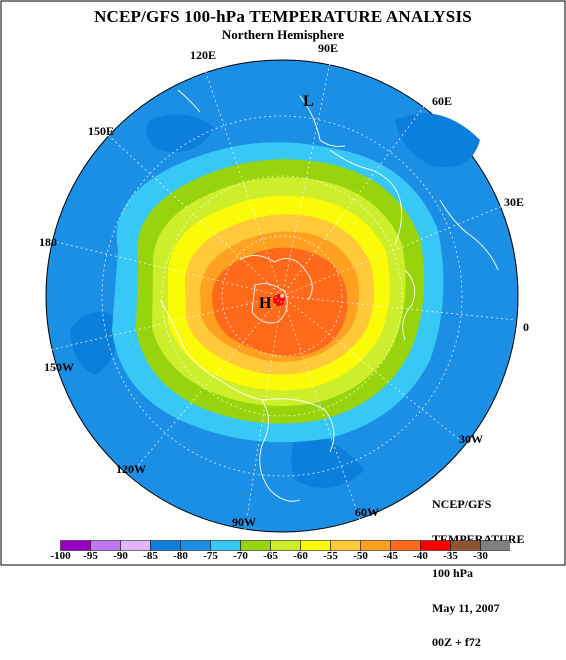 The image size is (566, 660). Describe the element at coordinates (360, 556) in the screenshot. I see `legend-tick-label: -50` at that location.